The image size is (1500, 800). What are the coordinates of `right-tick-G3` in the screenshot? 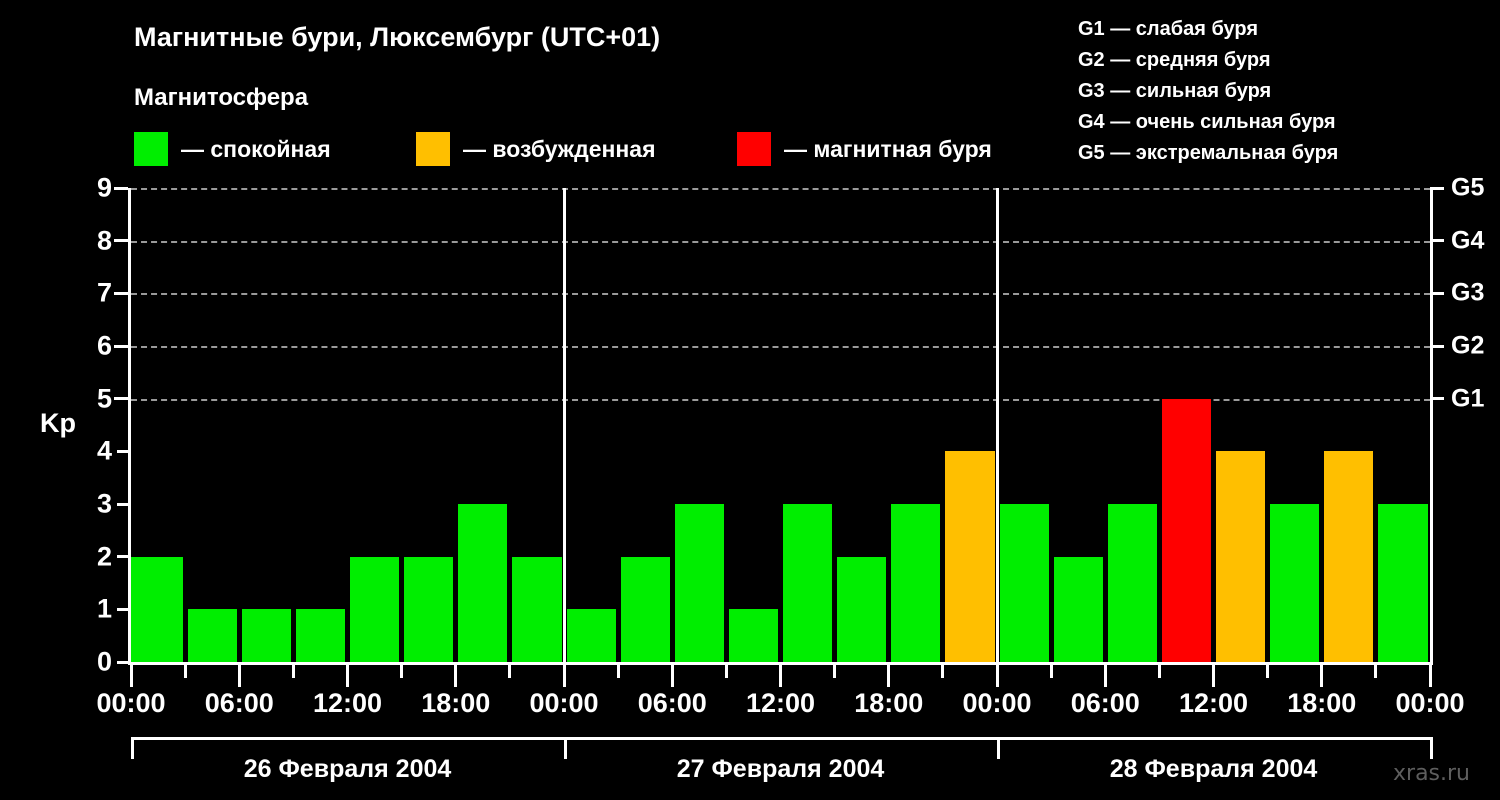 It's located at (1437, 293).